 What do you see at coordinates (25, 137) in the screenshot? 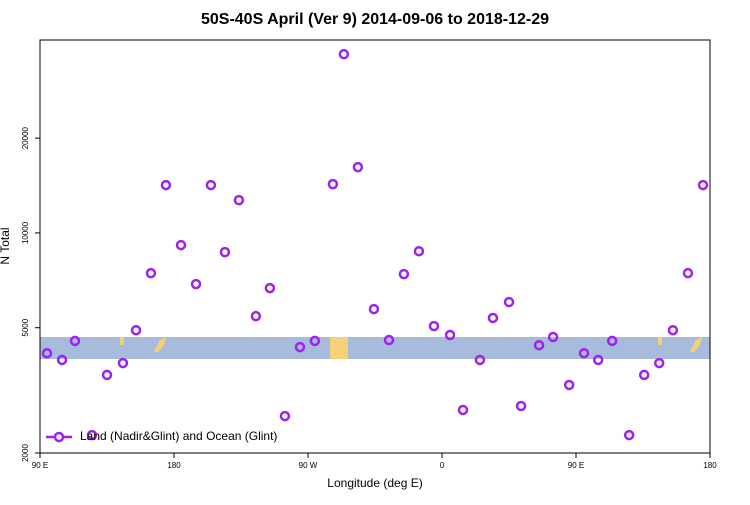
I see `y-tick-label: 20000` at bounding box center [25, 137].